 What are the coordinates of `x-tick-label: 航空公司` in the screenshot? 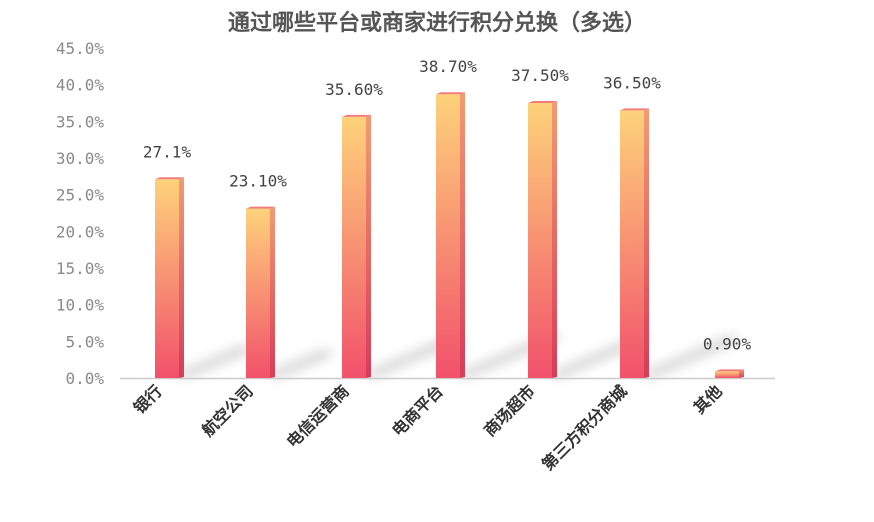 It's located at (227, 410).